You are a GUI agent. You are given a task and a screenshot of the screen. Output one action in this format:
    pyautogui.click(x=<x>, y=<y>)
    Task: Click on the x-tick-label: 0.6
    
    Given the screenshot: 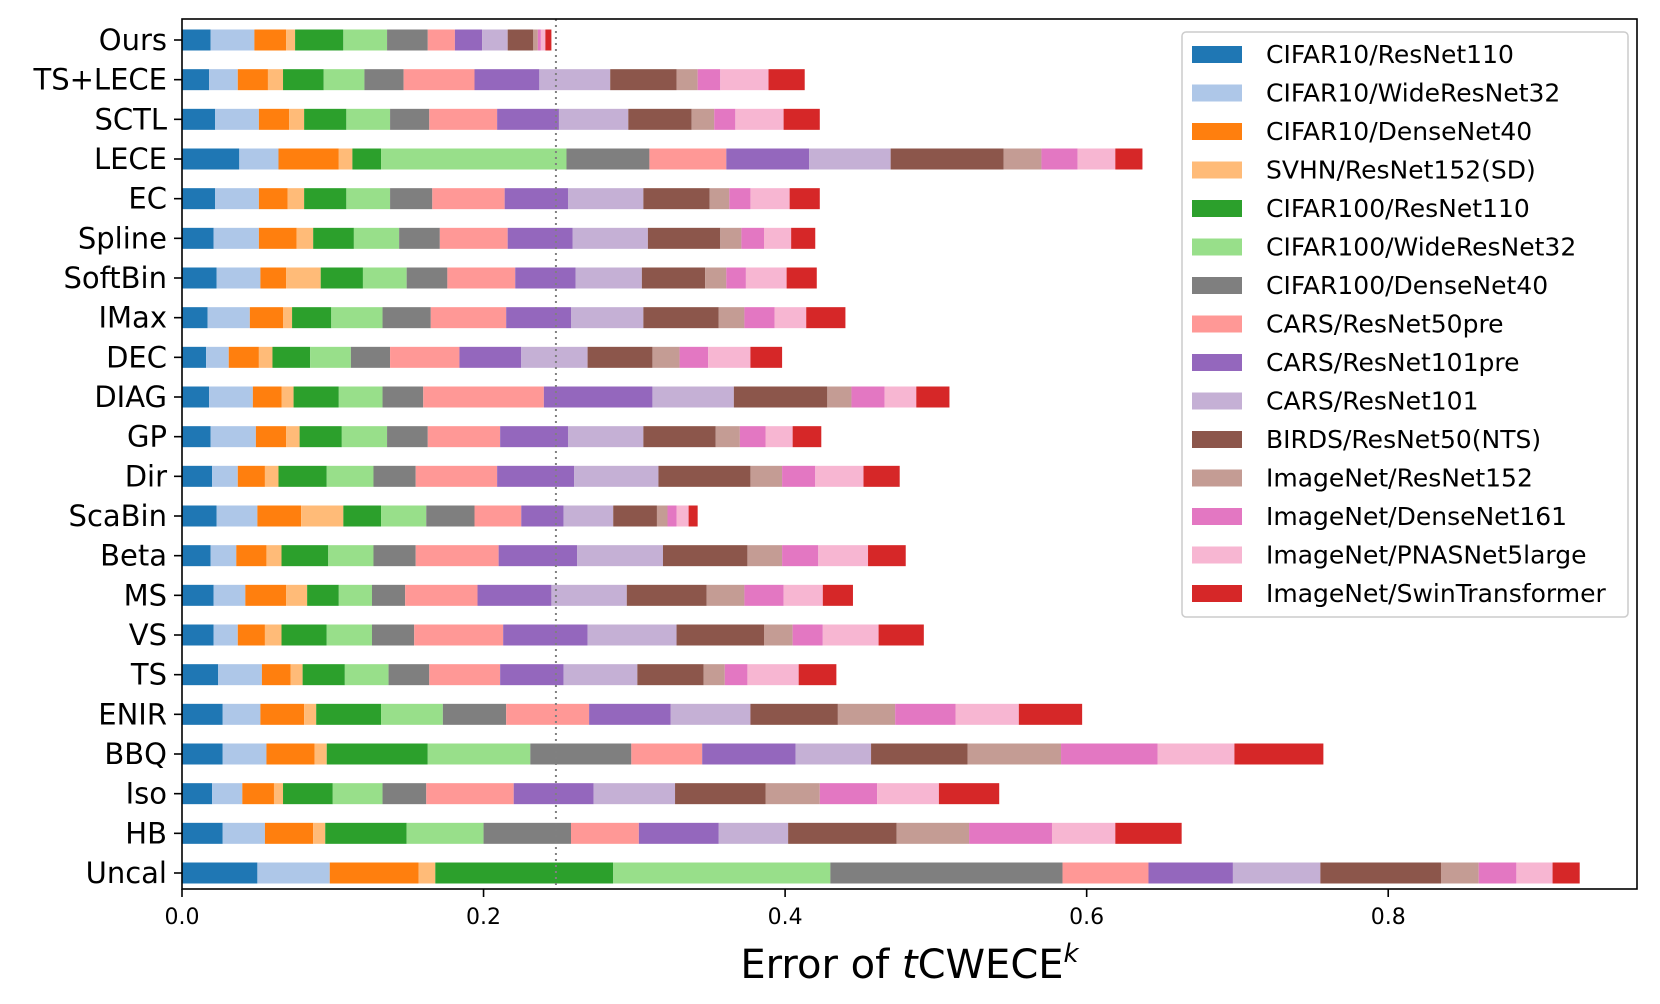 What is the action you would take?
    pyautogui.click(x=1086, y=917)
    